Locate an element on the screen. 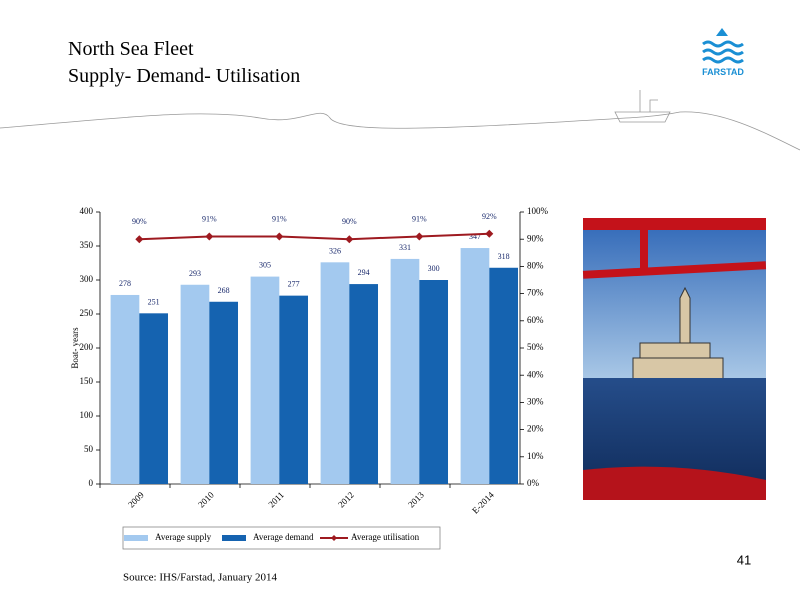 The image size is (800, 600). y2-tick-label: 10% is located at coordinates (535, 456).